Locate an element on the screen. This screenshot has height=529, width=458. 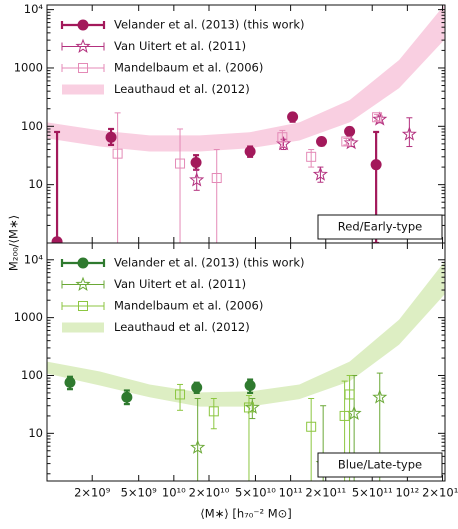
panel-label: Blue/Late-type is located at coordinates (380, 465).